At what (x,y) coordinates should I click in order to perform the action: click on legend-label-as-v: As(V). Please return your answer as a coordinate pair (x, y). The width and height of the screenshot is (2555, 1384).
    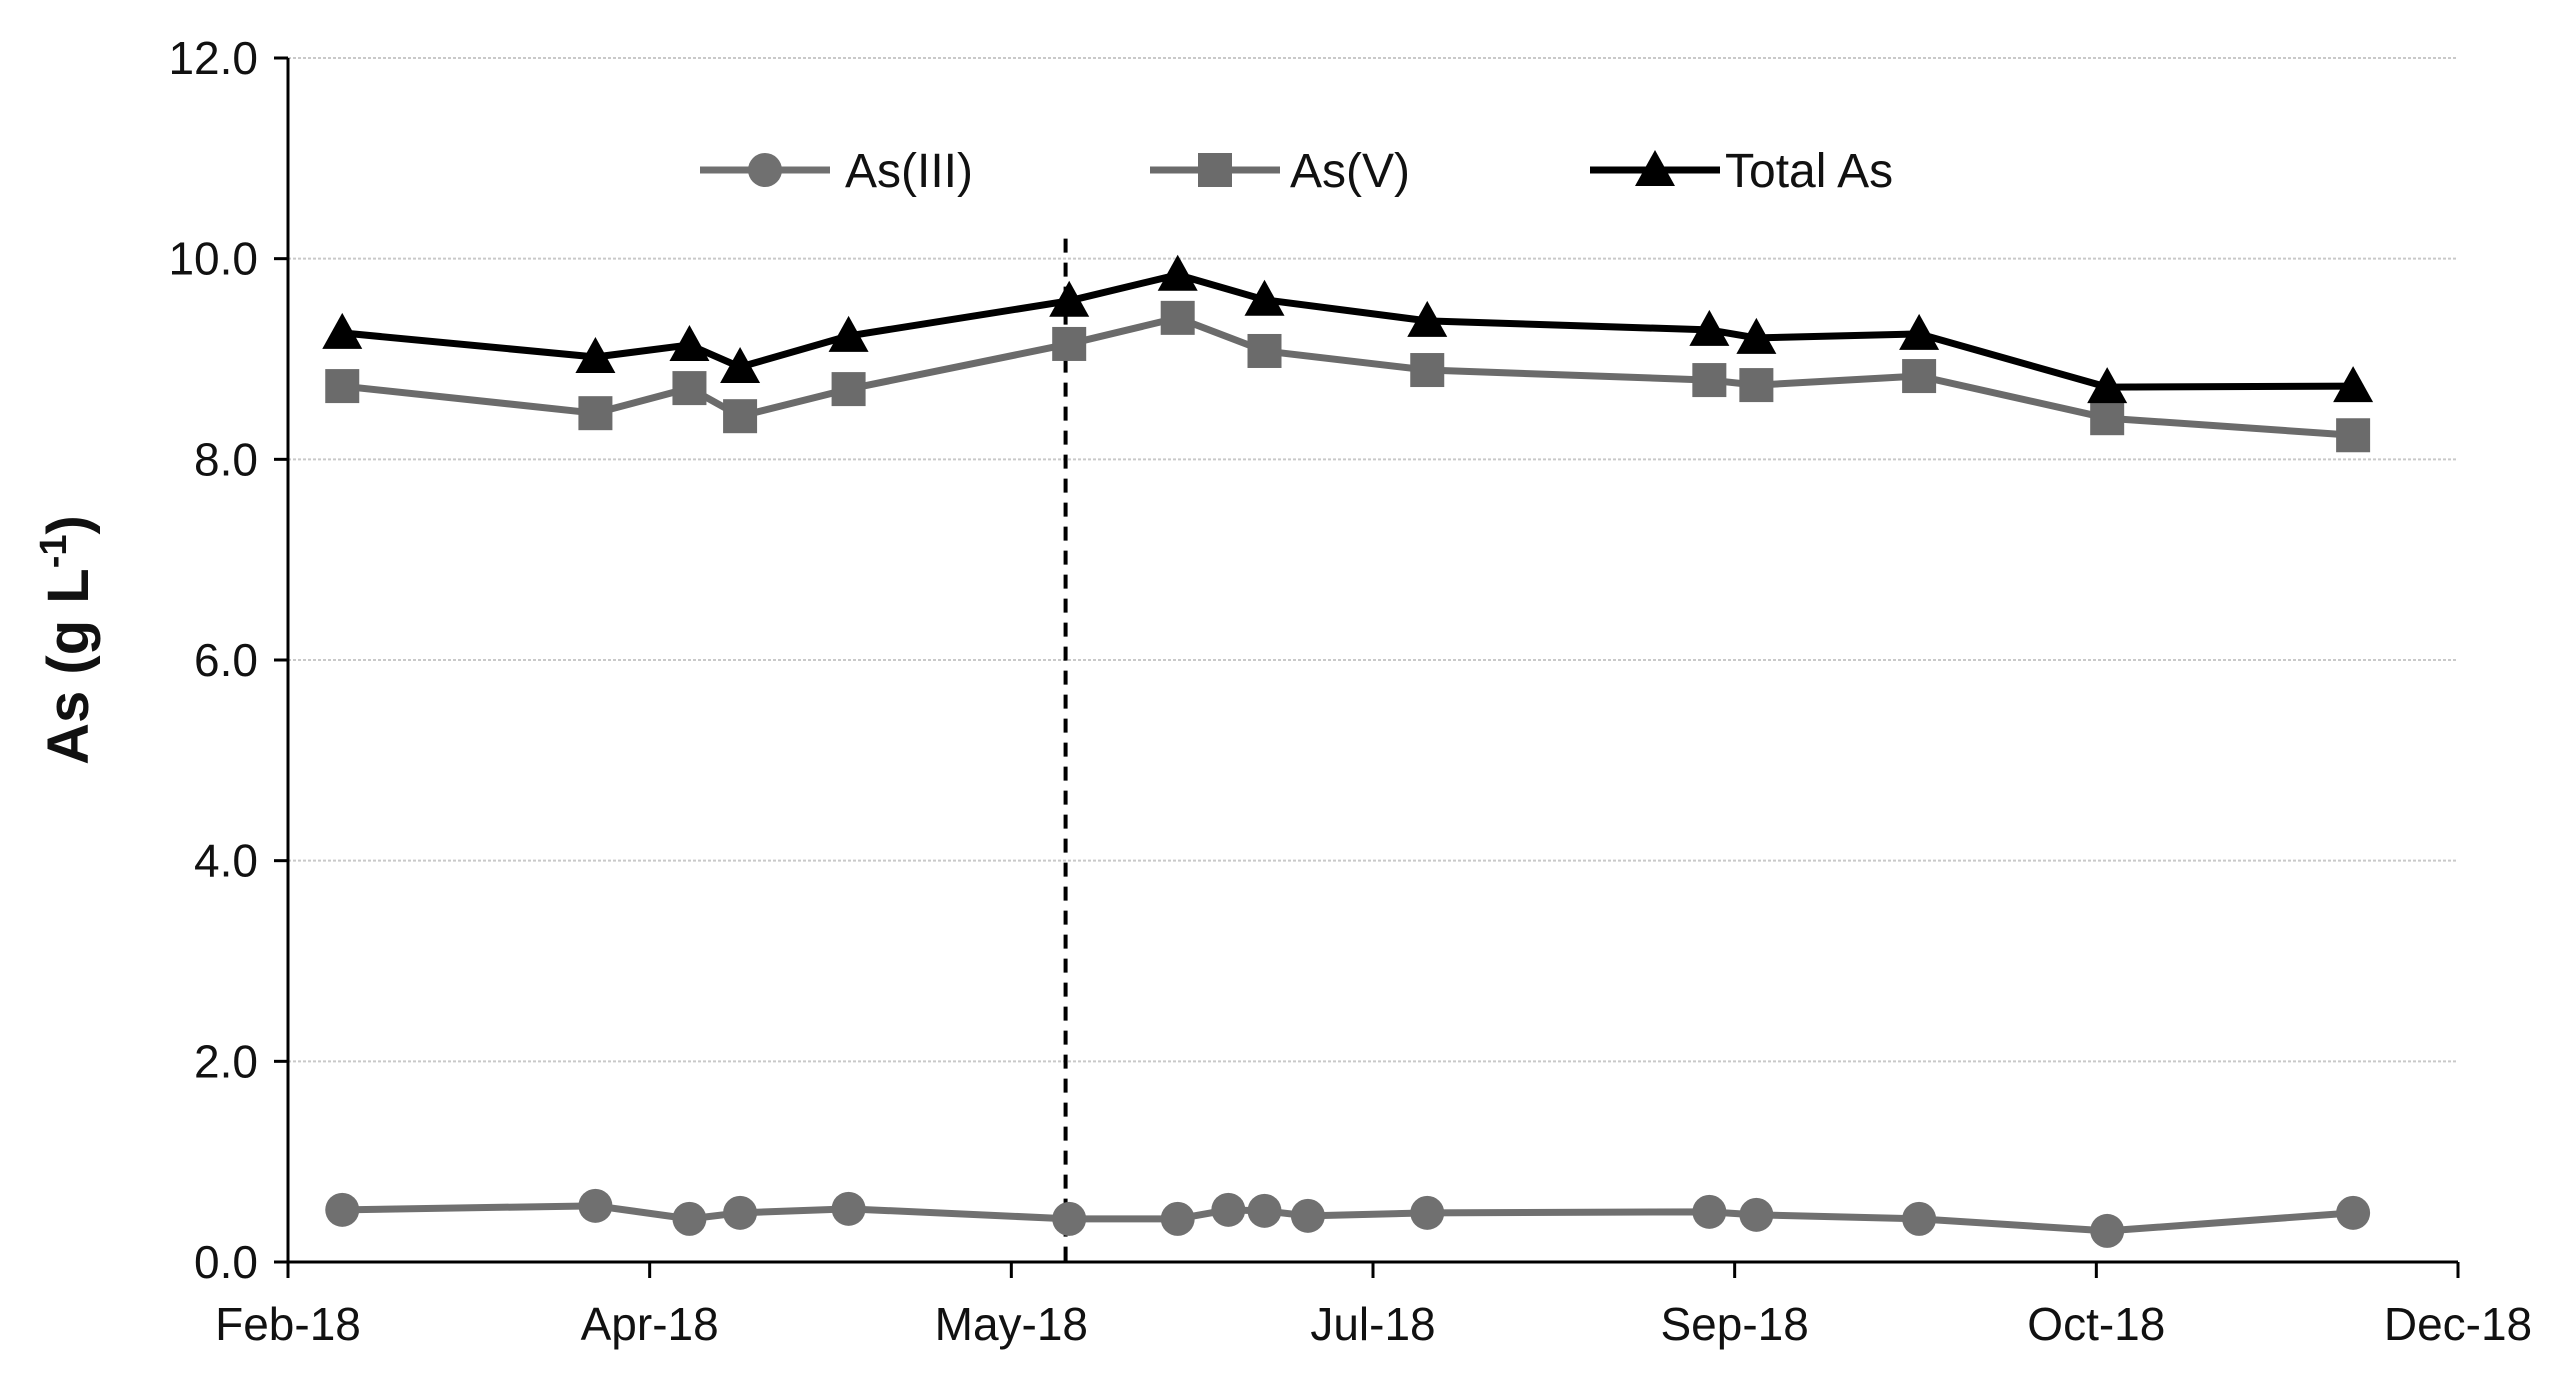
    Looking at the image, I should click on (1350, 171).